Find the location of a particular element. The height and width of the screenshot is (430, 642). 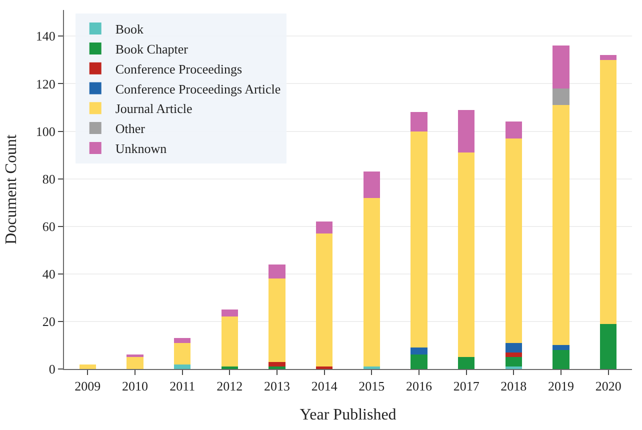

legend-label: Conference Proceedings Article is located at coordinates (198, 88).